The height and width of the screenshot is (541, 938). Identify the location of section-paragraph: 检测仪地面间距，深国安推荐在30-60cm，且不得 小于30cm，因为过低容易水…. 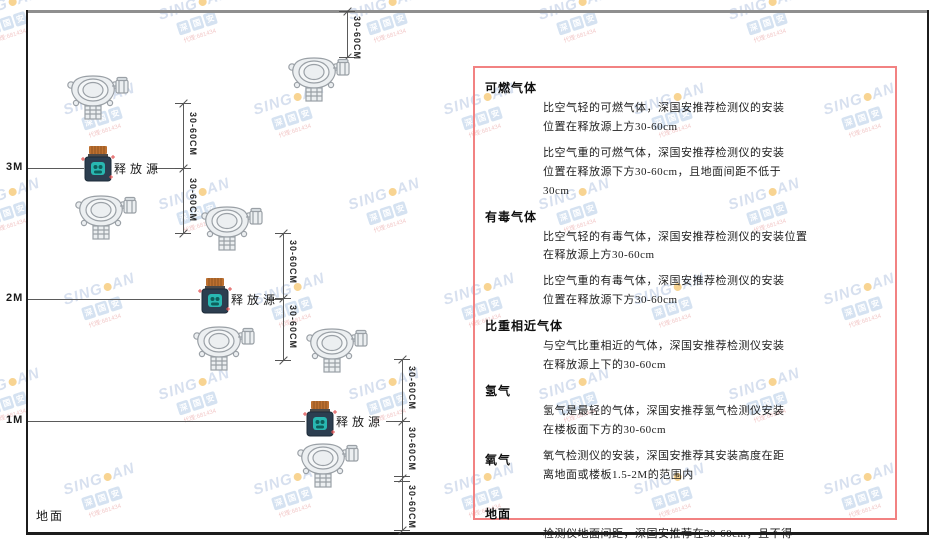
(668, 533).